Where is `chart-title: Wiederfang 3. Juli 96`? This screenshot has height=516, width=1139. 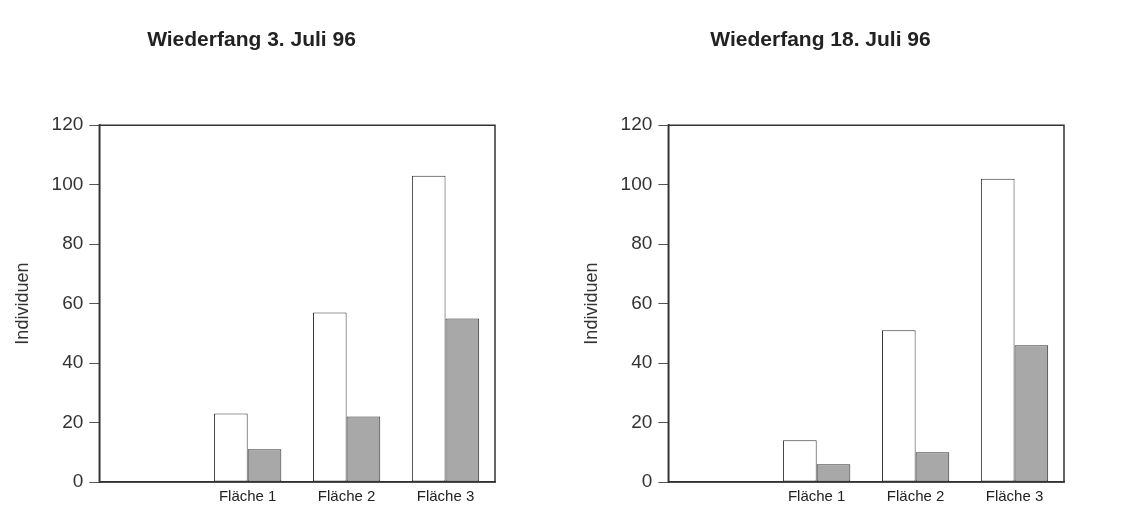 chart-title: Wiederfang 3. Juli 96 is located at coordinates (251, 39).